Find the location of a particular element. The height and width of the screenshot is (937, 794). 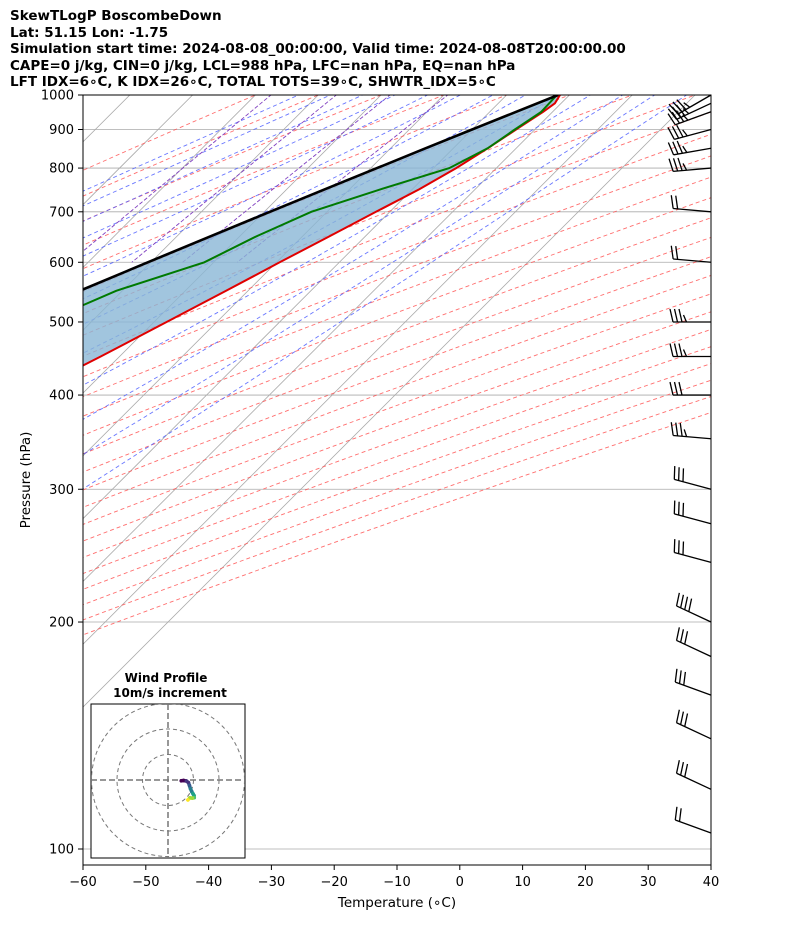

x-tick-label: 0 is located at coordinates (460, 882).